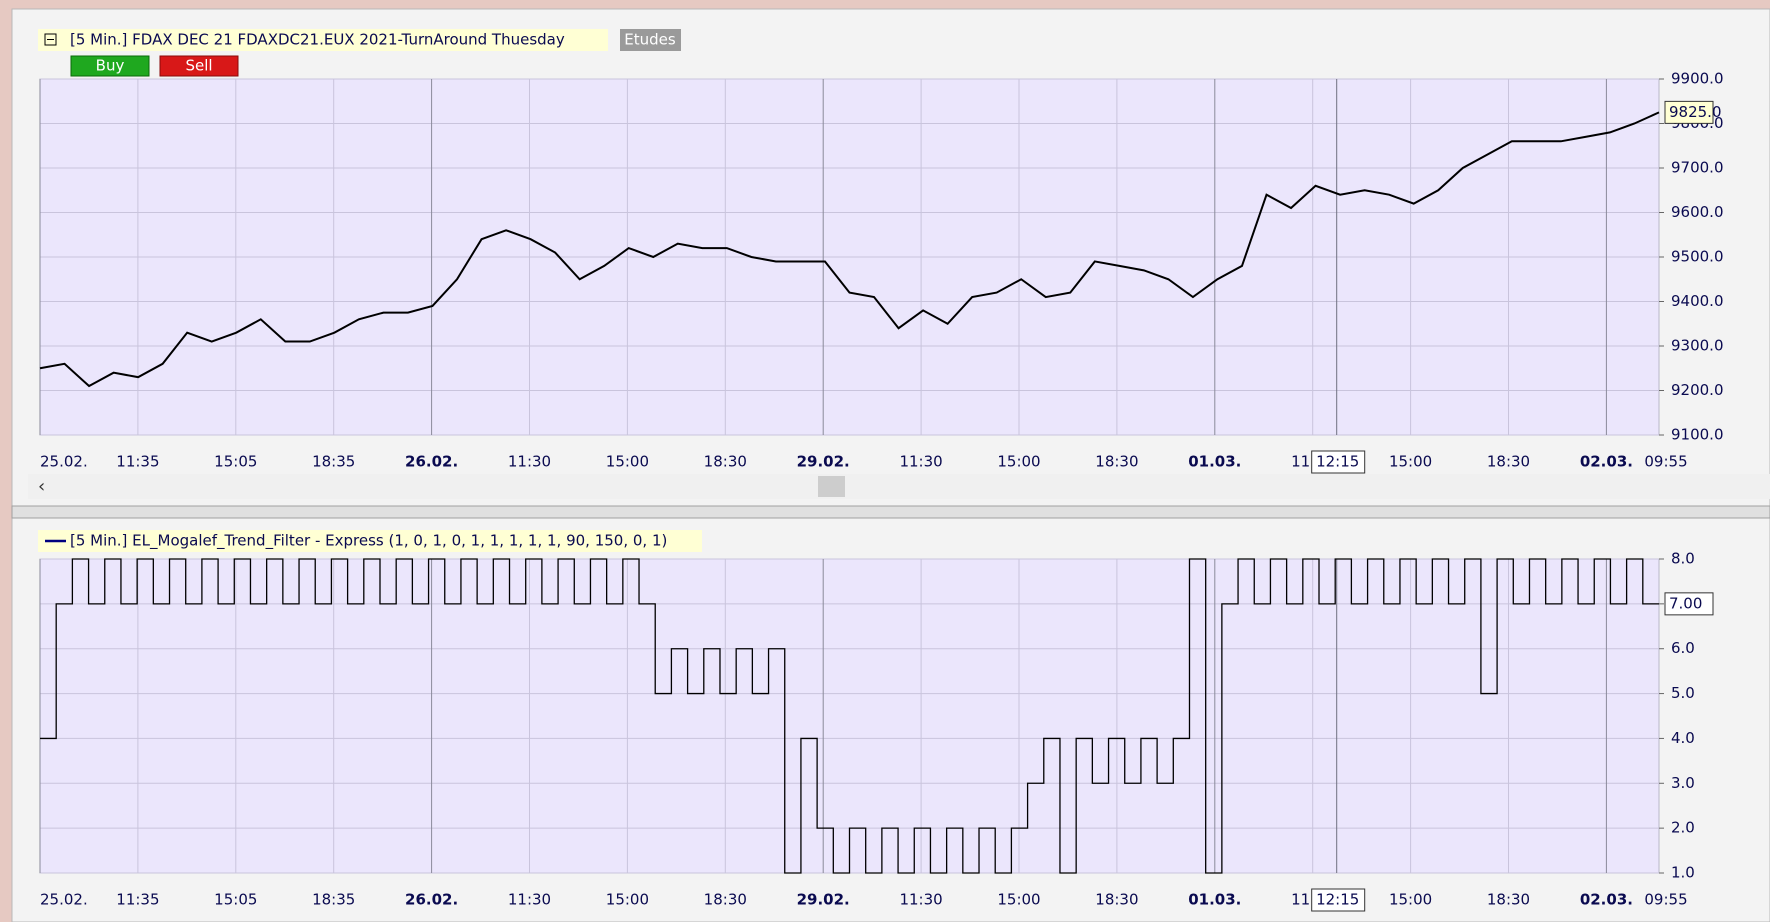 The width and height of the screenshot is (1770, 922). I want to click on buy-button-label: Buy, so click(110, 66).